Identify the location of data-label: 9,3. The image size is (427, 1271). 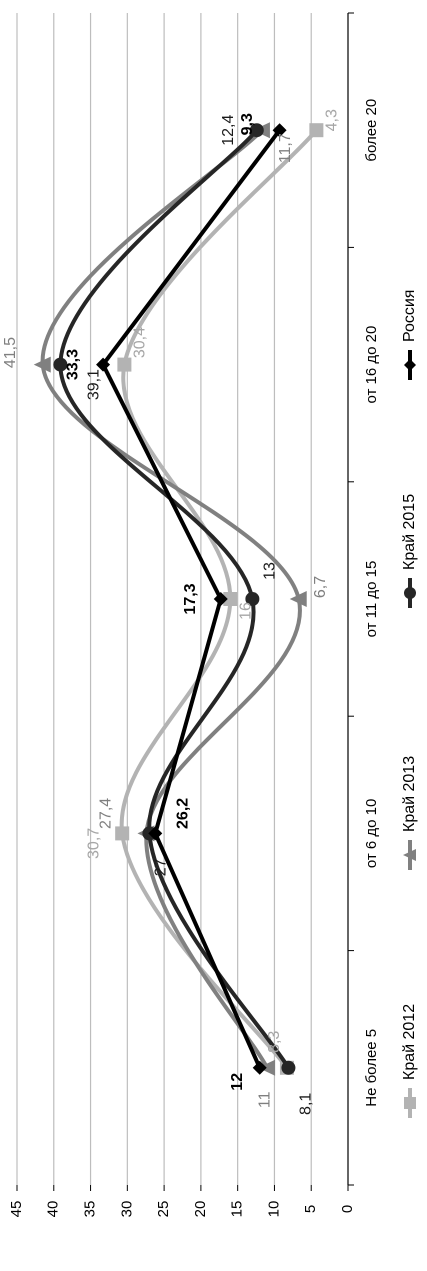
(247, 124).